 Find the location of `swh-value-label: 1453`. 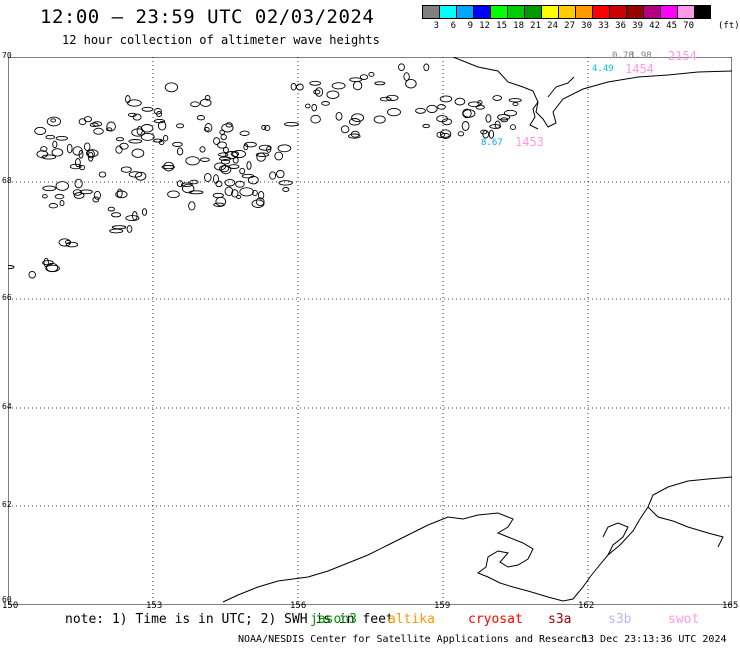

swh-value-label: 1453 is located at coordinates (529, 142).